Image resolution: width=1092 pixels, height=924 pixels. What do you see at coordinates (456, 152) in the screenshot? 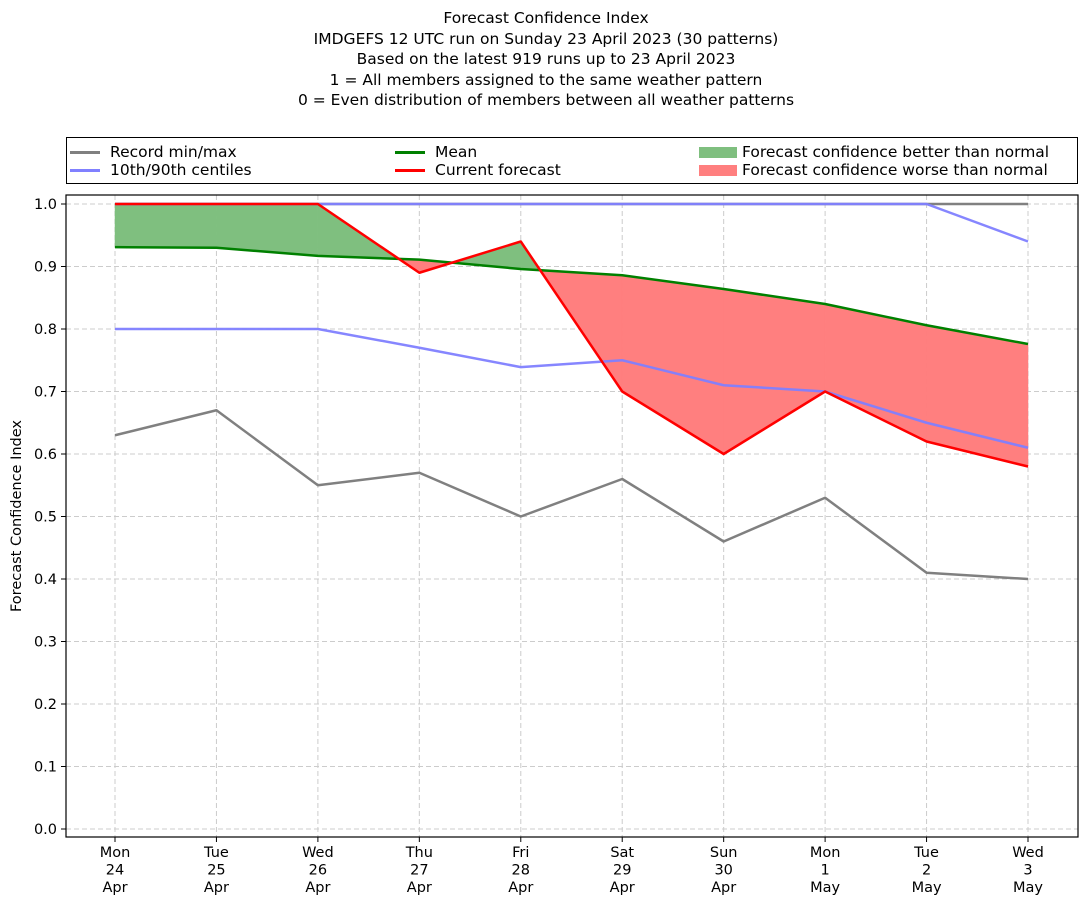
I see `legend-label: Mean` at bounding box center [456, 152].